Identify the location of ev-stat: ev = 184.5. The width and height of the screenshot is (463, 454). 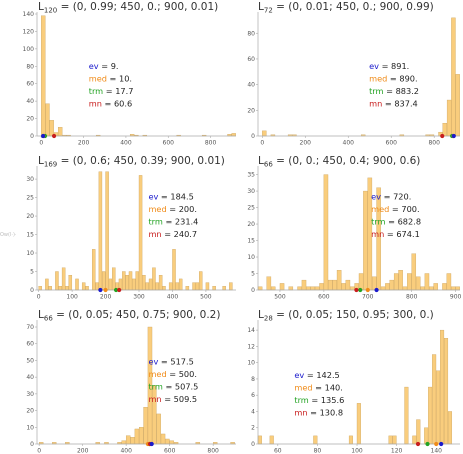
(170, 197).